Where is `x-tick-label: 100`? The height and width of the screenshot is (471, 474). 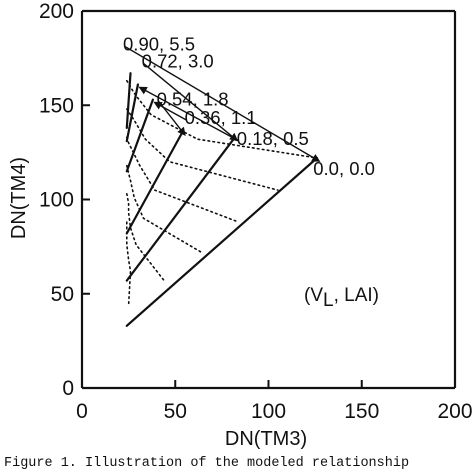 x-tick-label: 100 is located at coordinates (268, 411).